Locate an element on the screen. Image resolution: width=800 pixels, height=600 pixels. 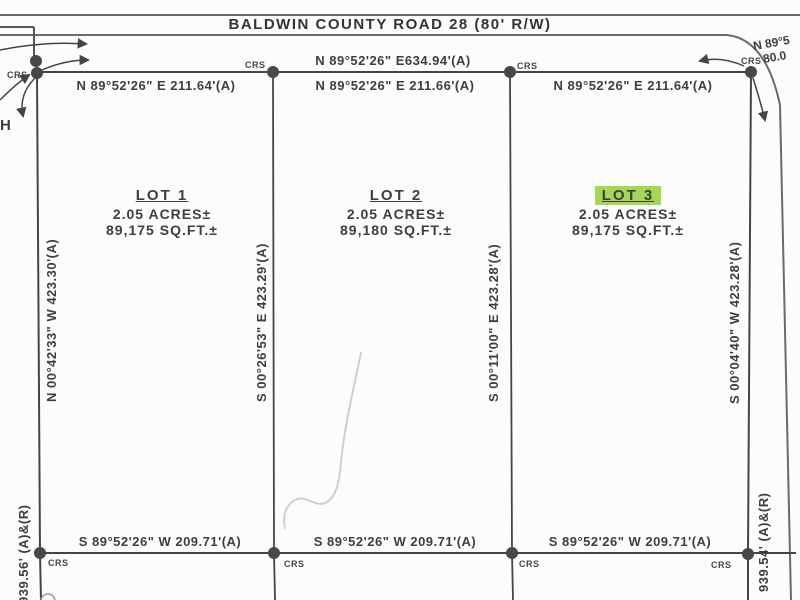
west-boundary-bearing: N 00°42'33" W 423.30'(A) is located at coordinates (51, 320).